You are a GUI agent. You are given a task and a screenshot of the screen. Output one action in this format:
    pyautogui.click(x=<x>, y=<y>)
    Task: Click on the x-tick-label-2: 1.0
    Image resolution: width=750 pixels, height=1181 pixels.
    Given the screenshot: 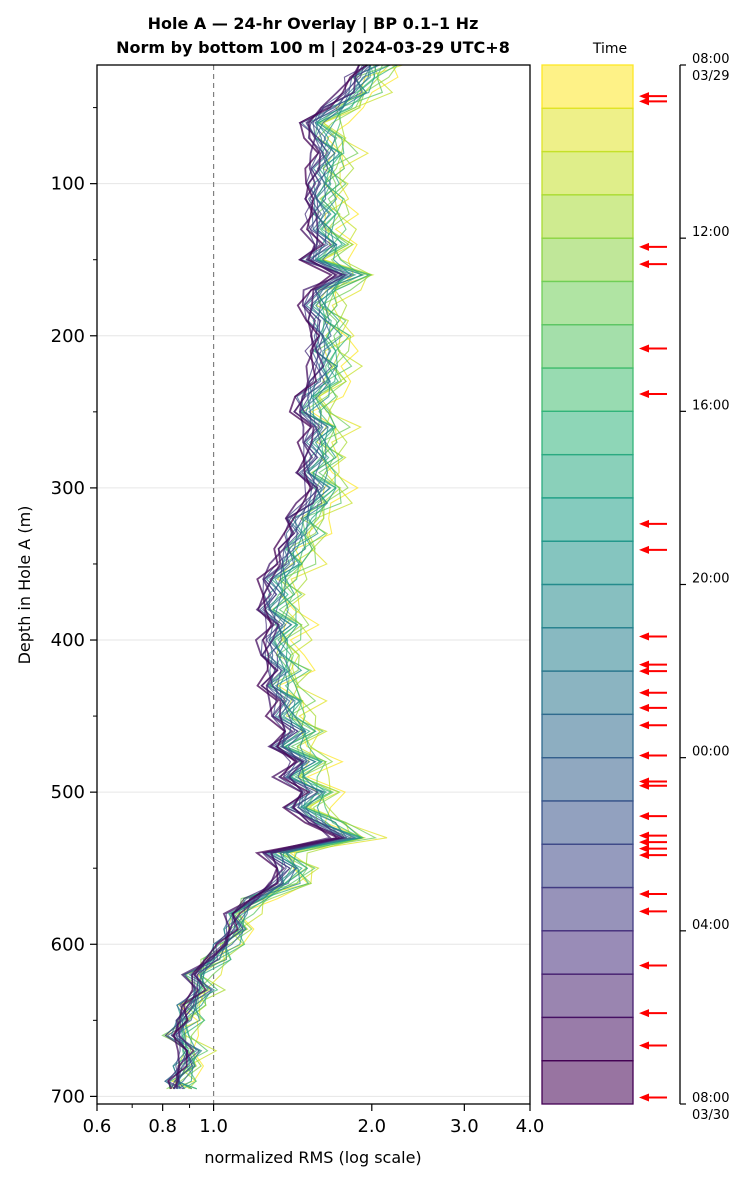 What is the action you would take?
    pyautogui.click(x=213, y=1126)
    